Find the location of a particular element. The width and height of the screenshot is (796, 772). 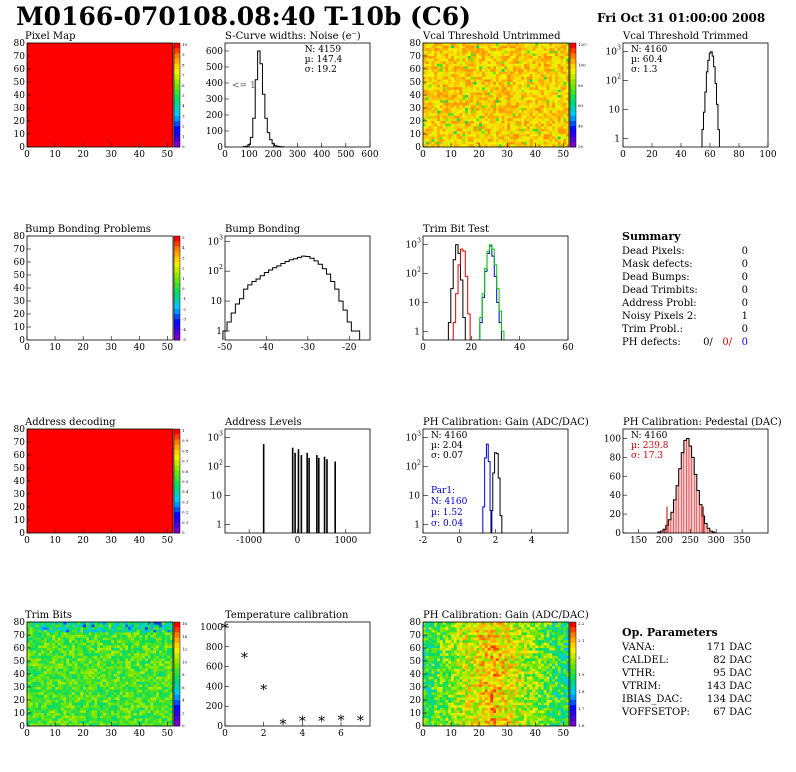

y-tick-label: 80 is located at coordinates (20, 623).